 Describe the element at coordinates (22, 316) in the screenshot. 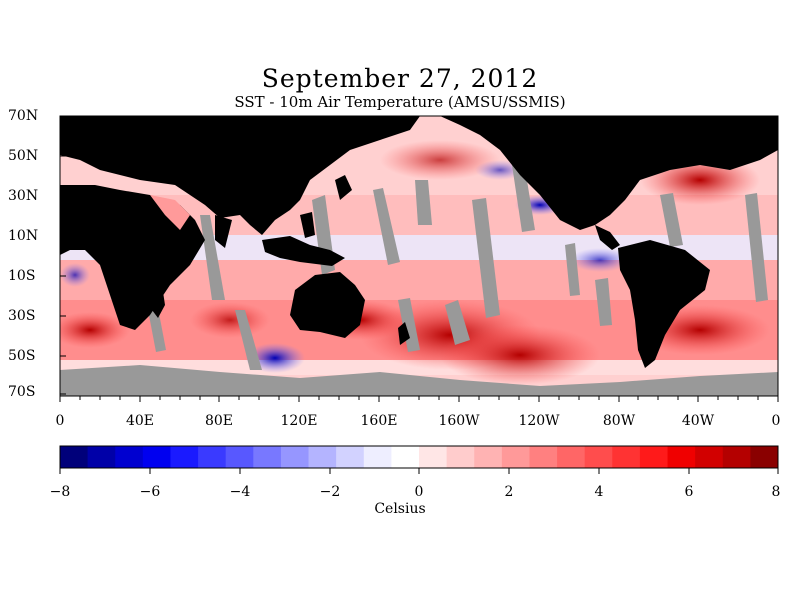

I see `latitude-label: 30S` at that location.